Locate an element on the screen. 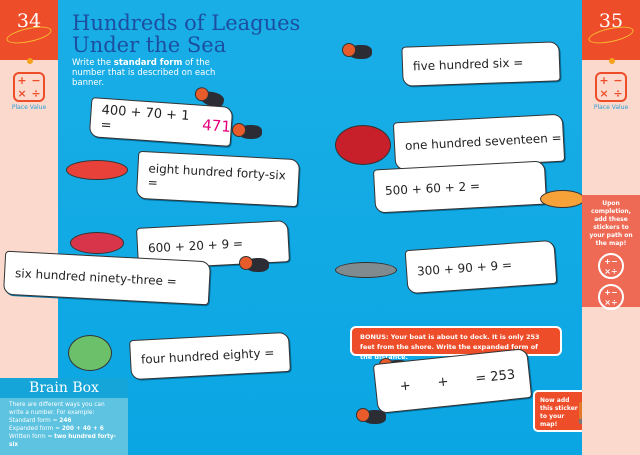 The image size is (640, 455). brain-box-title: Brain Box is located at coordinates (64, 388).